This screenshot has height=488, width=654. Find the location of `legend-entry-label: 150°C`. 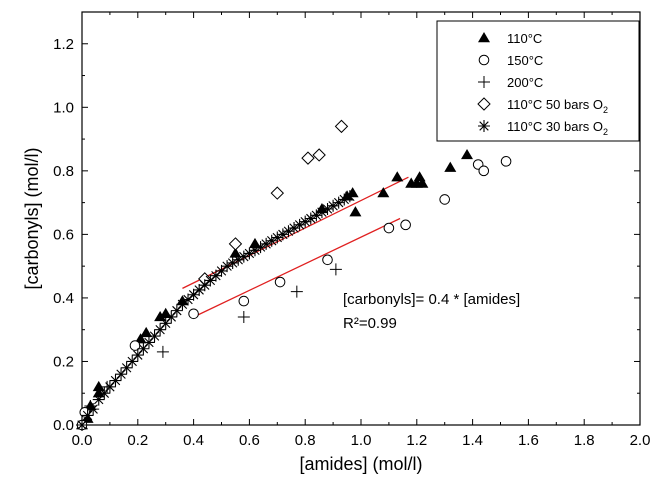

legend-entry-label: 150°C is located at coordinates (525, 60).